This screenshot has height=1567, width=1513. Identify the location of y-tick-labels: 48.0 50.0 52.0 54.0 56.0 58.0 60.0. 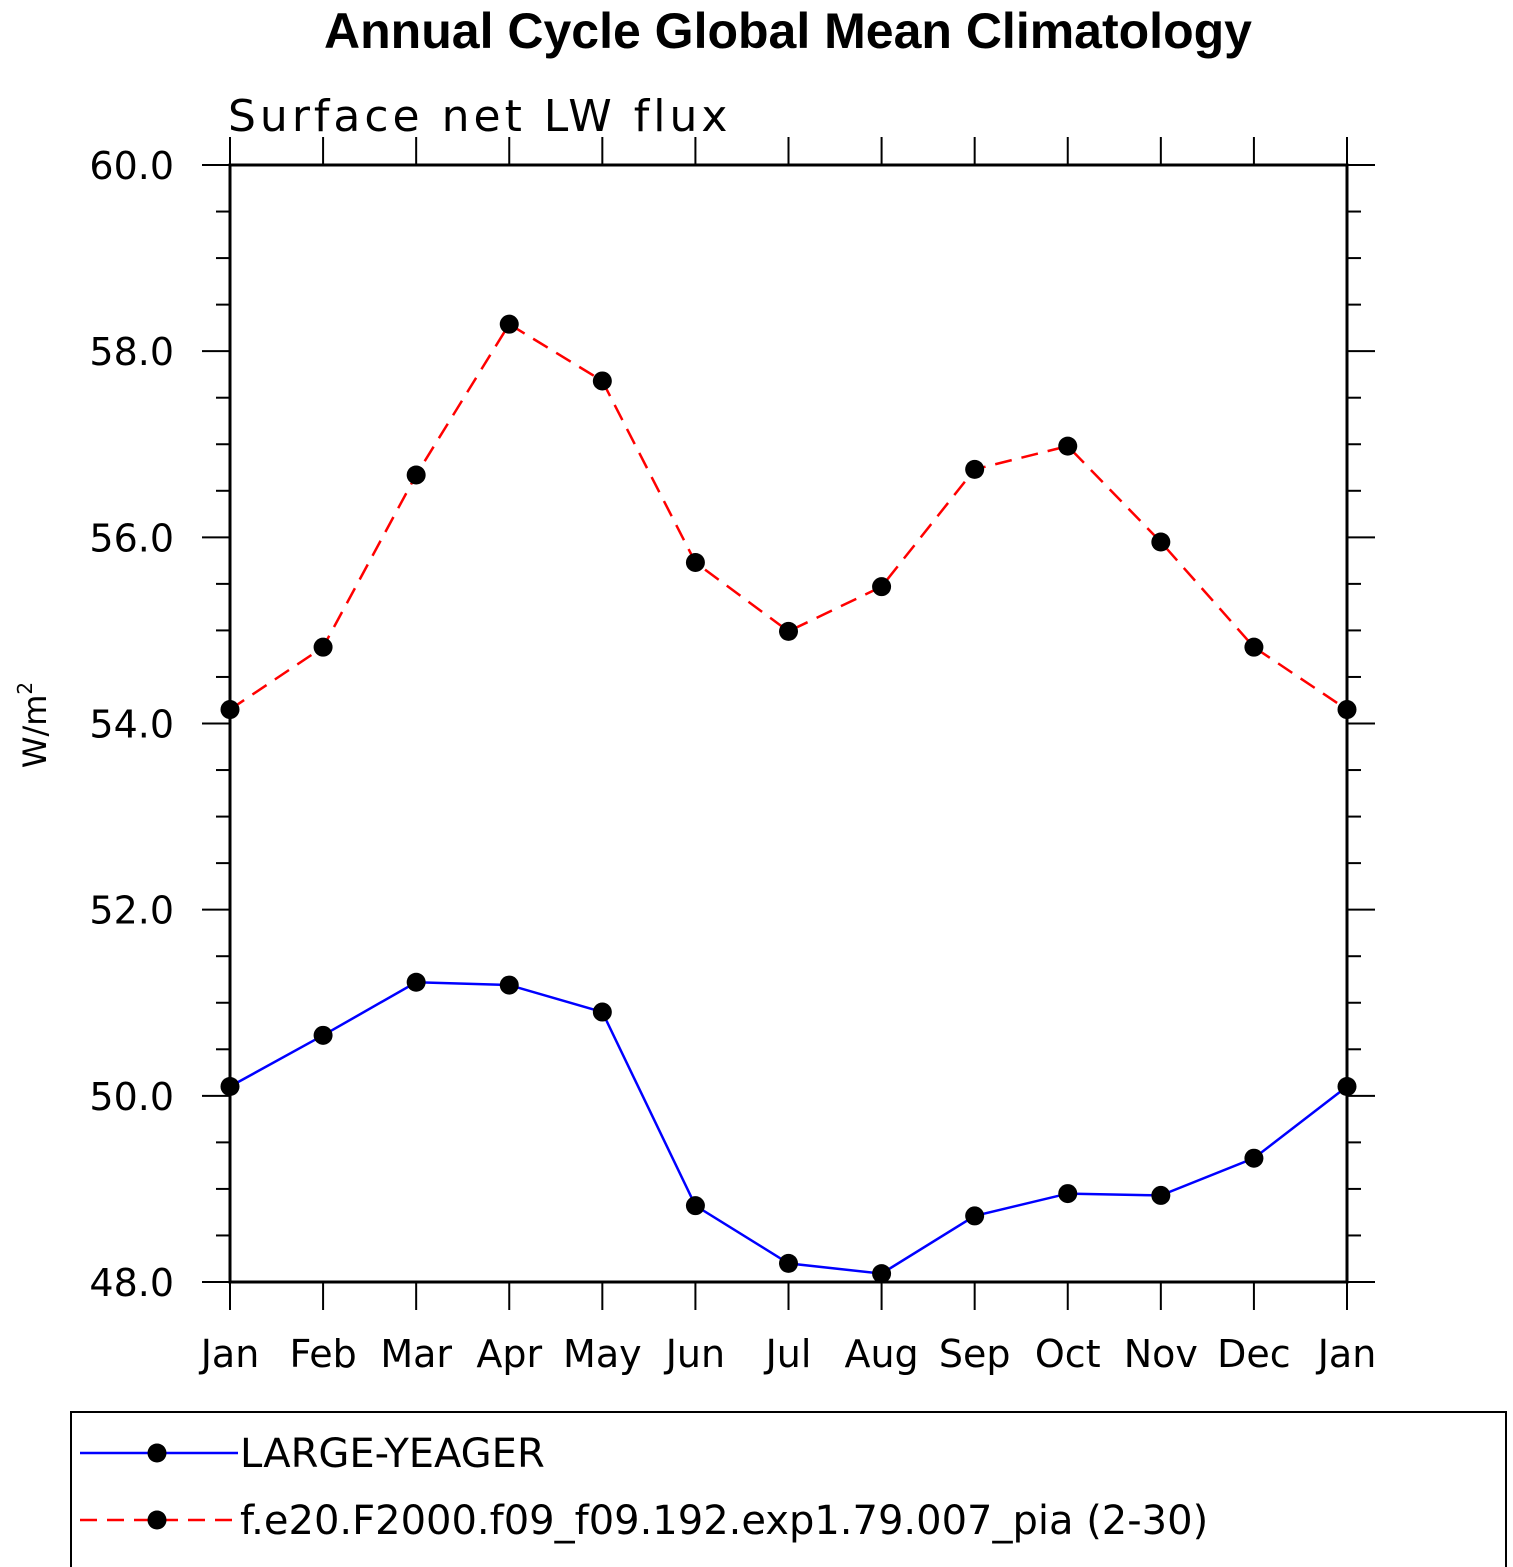
(131, 724).